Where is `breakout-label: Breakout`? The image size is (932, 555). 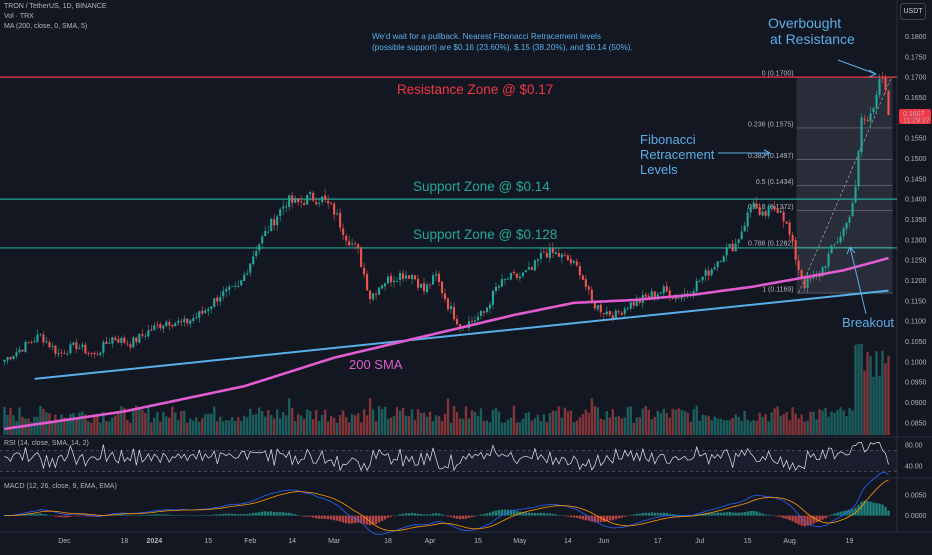
breakout-label: Breakout is located at coordinates (868, 322).